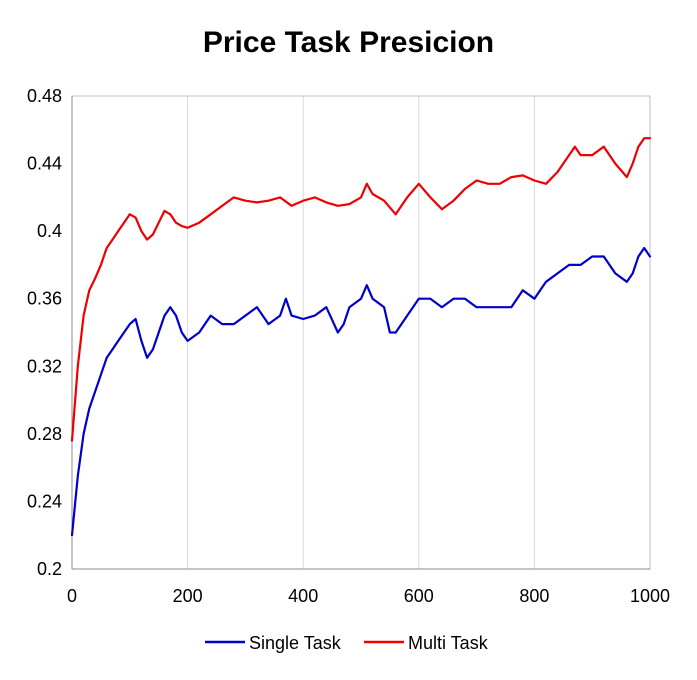 The width and height of the screenshot is (697, 680). What do you see at coordinates (49, 569) in the screenshot?
I see `y-tick-label: 0.2` at bounding box center [49, 569].